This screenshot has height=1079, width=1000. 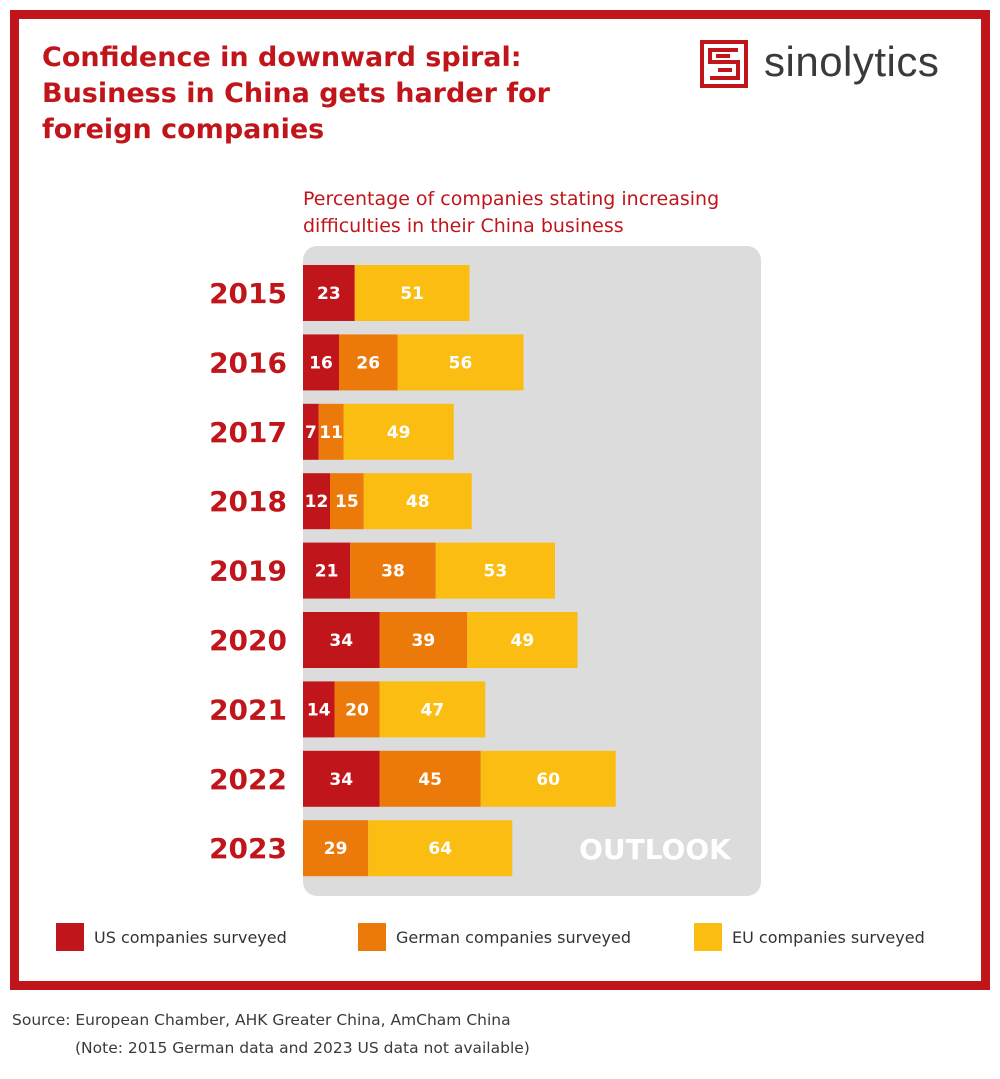 What do you see at coordinates (852, 61) in the screenshot?
I see `logo-text: sinolytics` at bounding box center [852, 61].